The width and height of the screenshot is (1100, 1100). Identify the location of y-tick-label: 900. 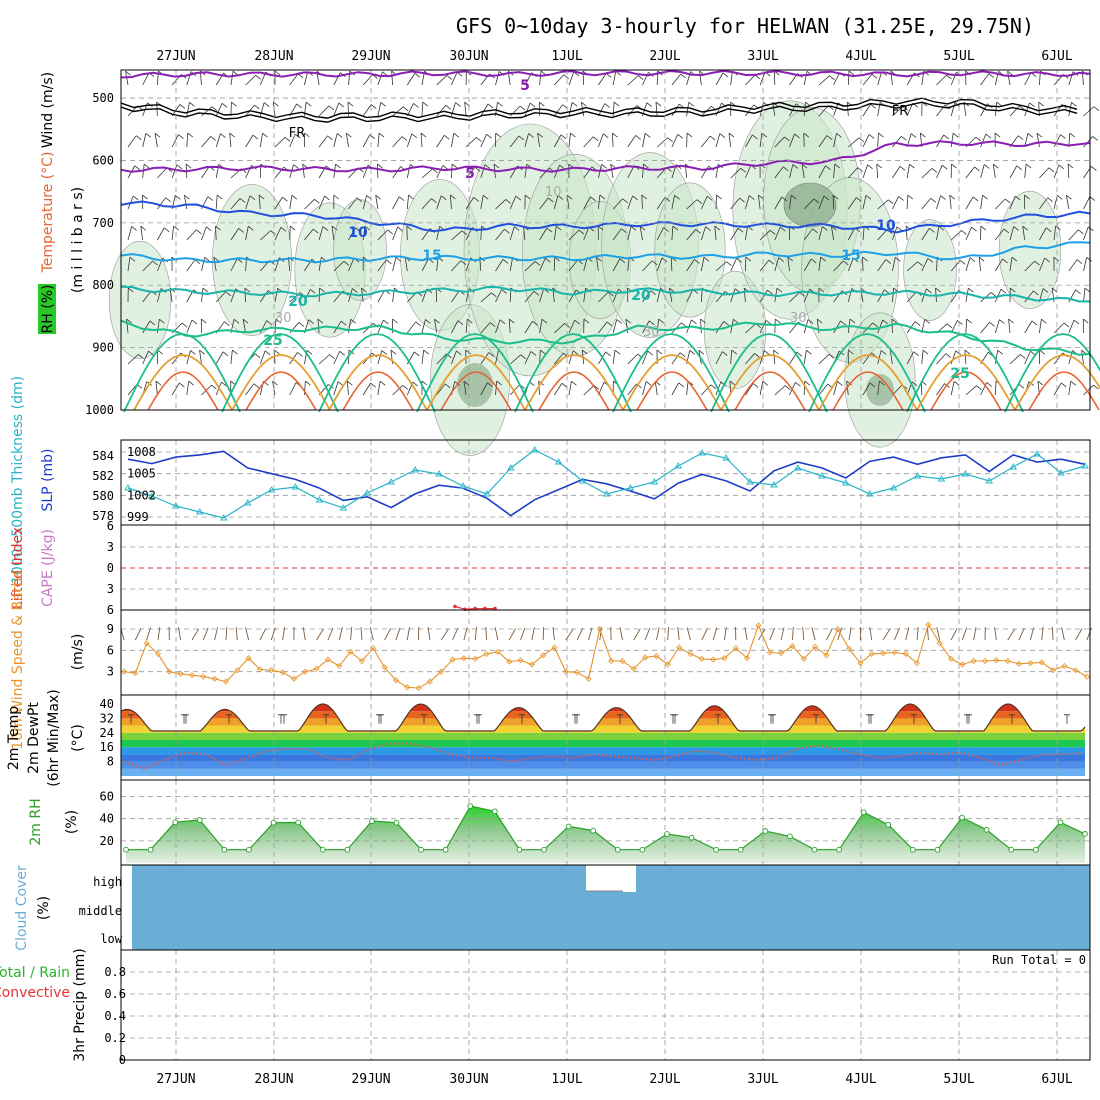
(103, 348).